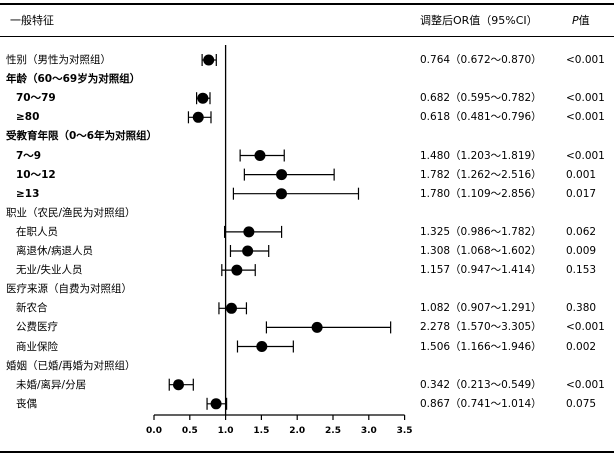 The image size is (614, 454). I want to click on row-label: 10～12, so click(36, 174).